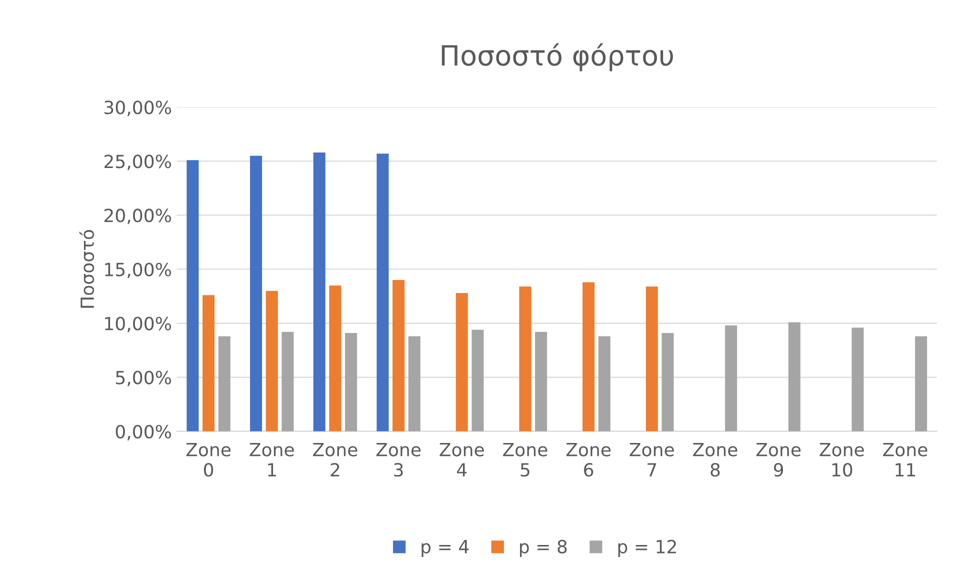  Describe the element at coordinates (138, 324) in the screenshot. I see `y-tick-label: 10,00%` at that location.